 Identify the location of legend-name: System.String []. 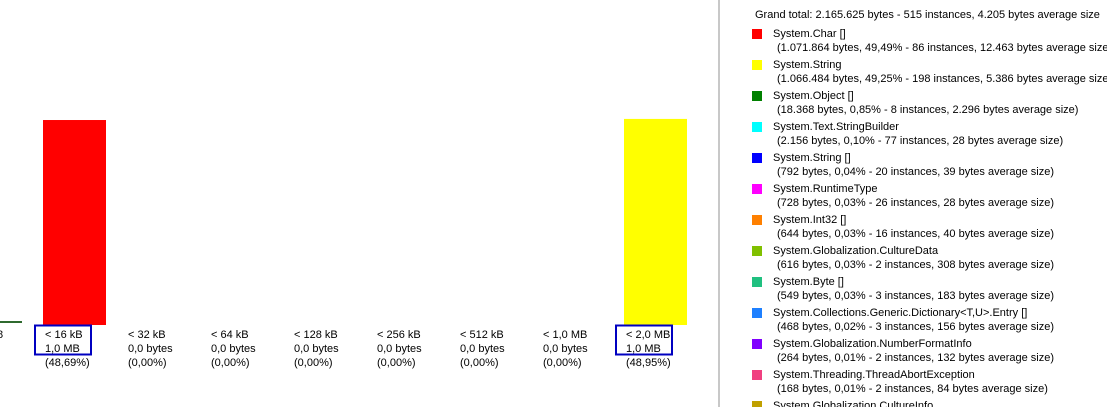
(812, 158).